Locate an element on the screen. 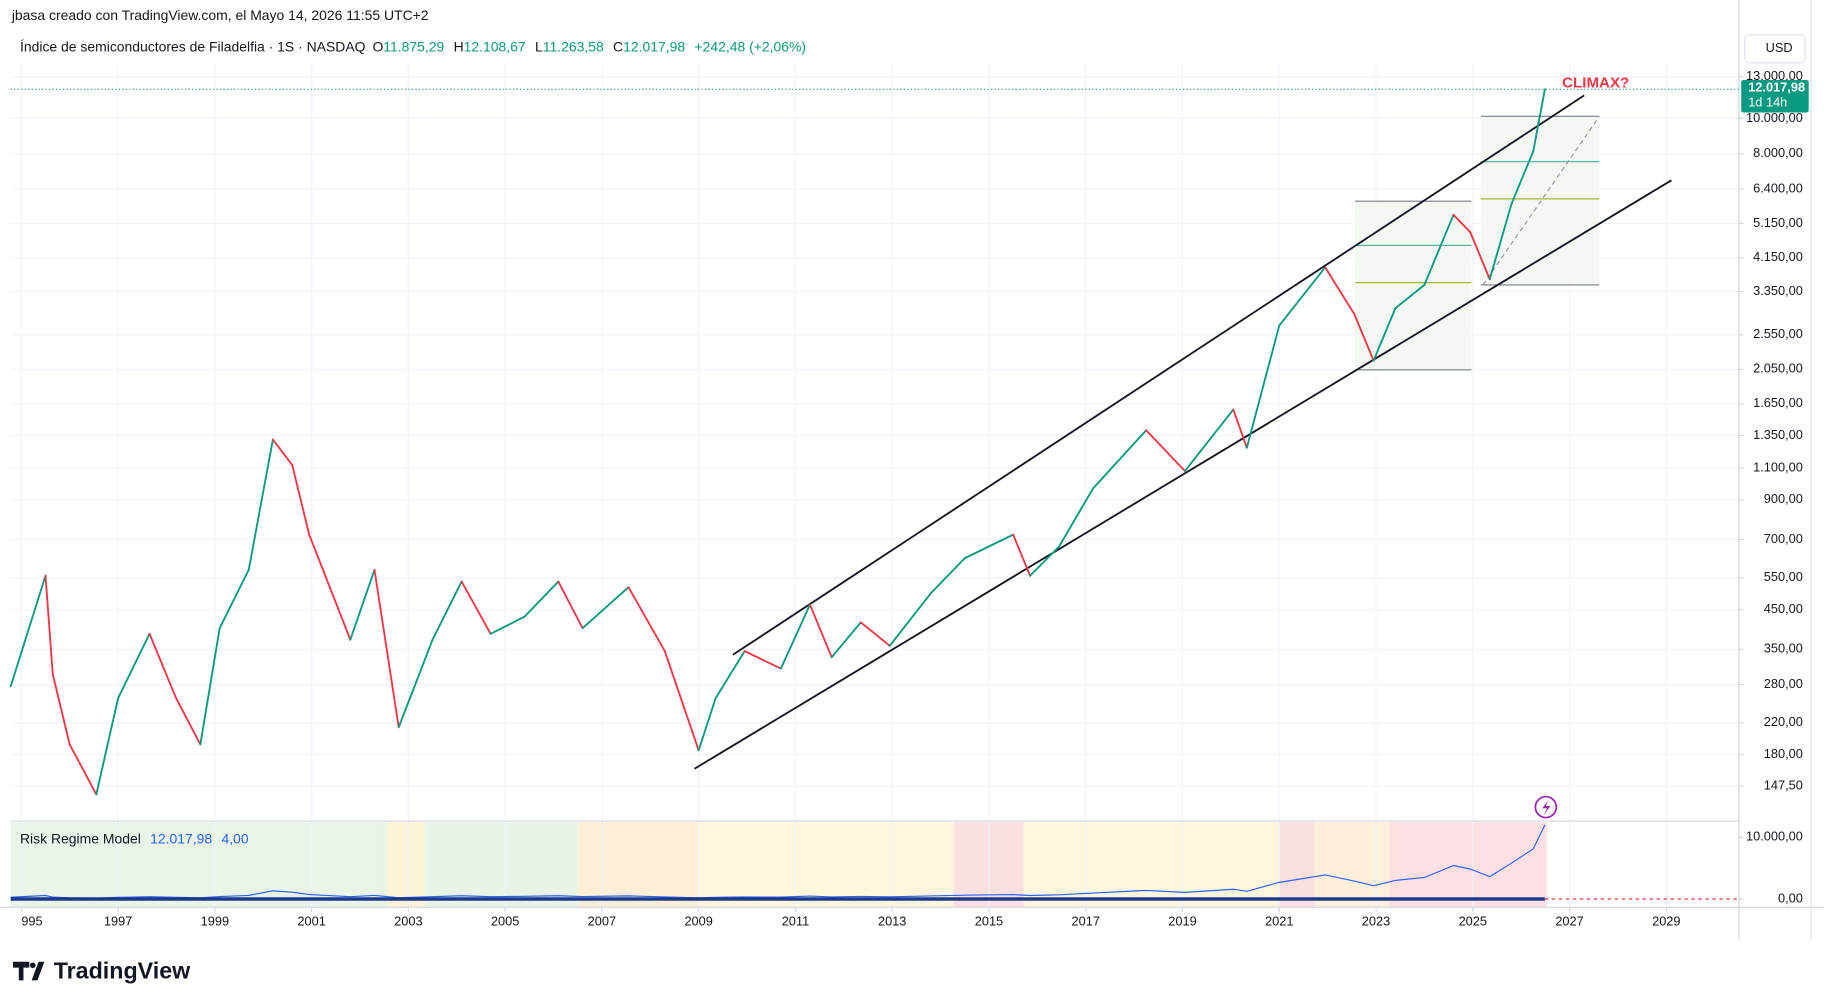 This screenshot has width=1824, height=1006. ohlc-value: 11.263,58 is located at coordinates (573, 46).